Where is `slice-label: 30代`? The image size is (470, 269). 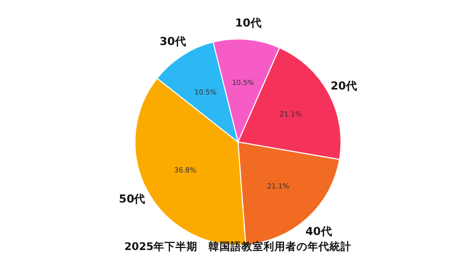 slice-label: 30代 is located at coordinates (173, 41).